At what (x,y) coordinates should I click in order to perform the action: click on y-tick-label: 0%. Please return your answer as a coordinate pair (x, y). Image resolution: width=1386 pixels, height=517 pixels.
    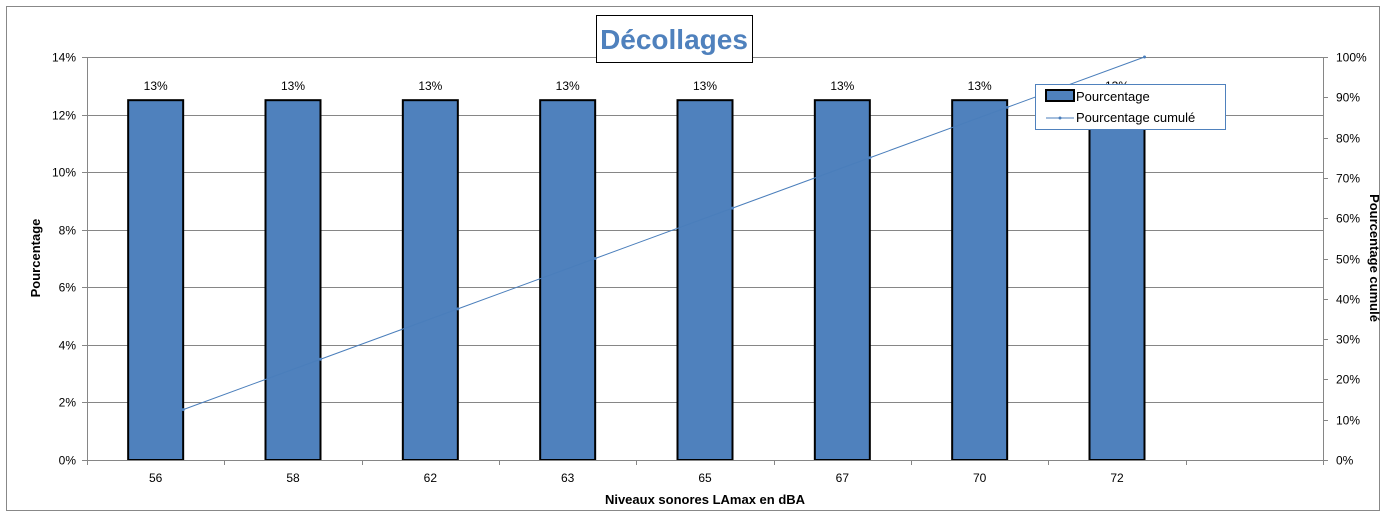
    Looking at the image, I should click on (68, 461).